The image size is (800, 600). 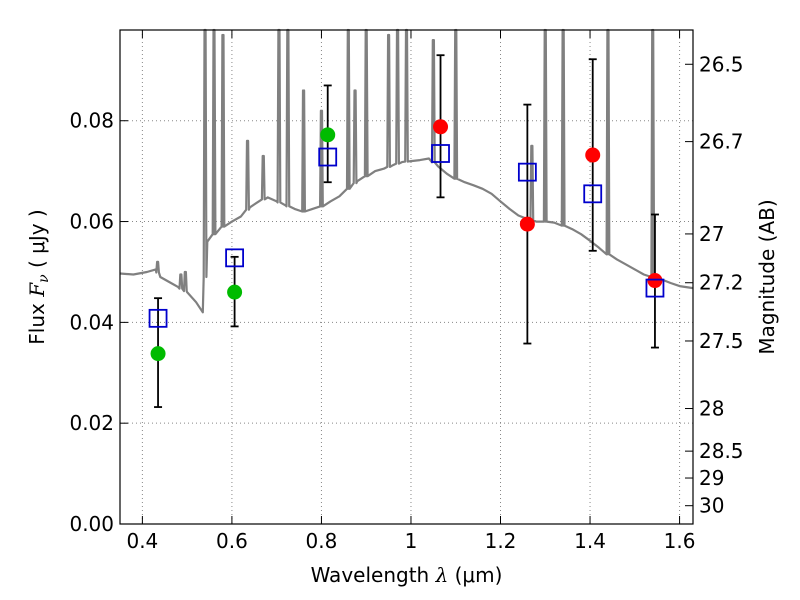 What do you see at coordinates (590, 541) in the screenshot?
I see `x-tick-label: 1.4` at bounding box center [590, 541].